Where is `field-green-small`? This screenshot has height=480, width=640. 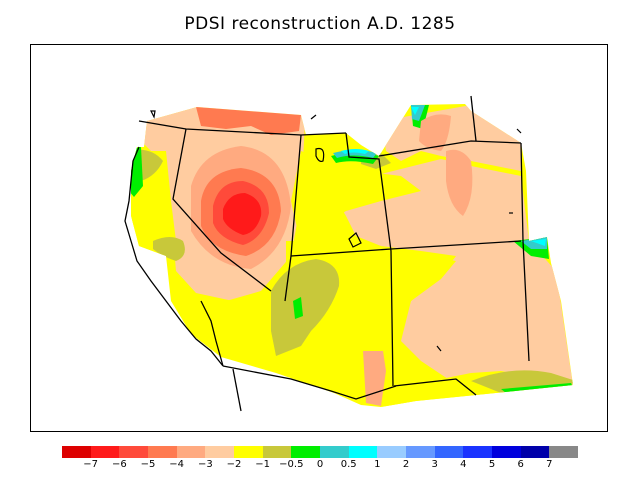 field-green-small is located at coordinates (298, 308).